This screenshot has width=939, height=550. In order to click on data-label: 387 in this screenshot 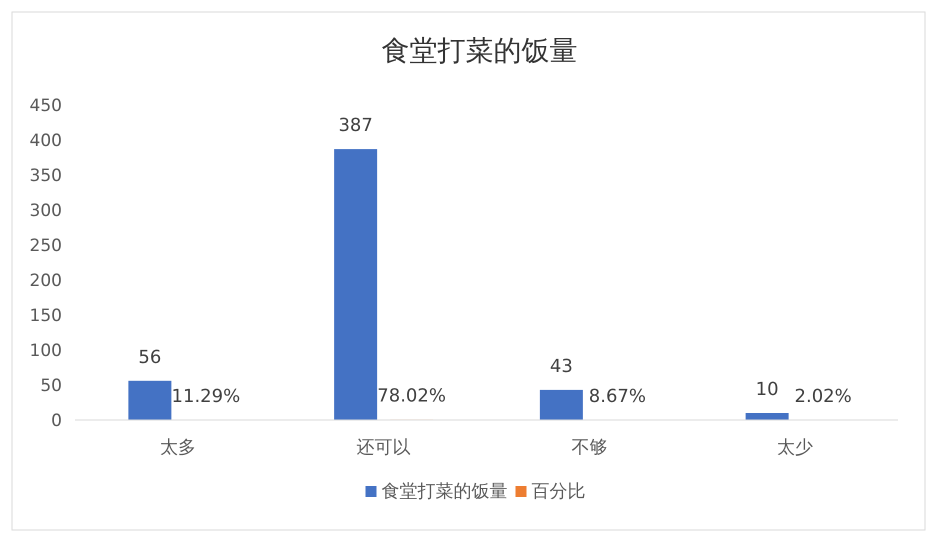, I will do `click(355, 125)`.